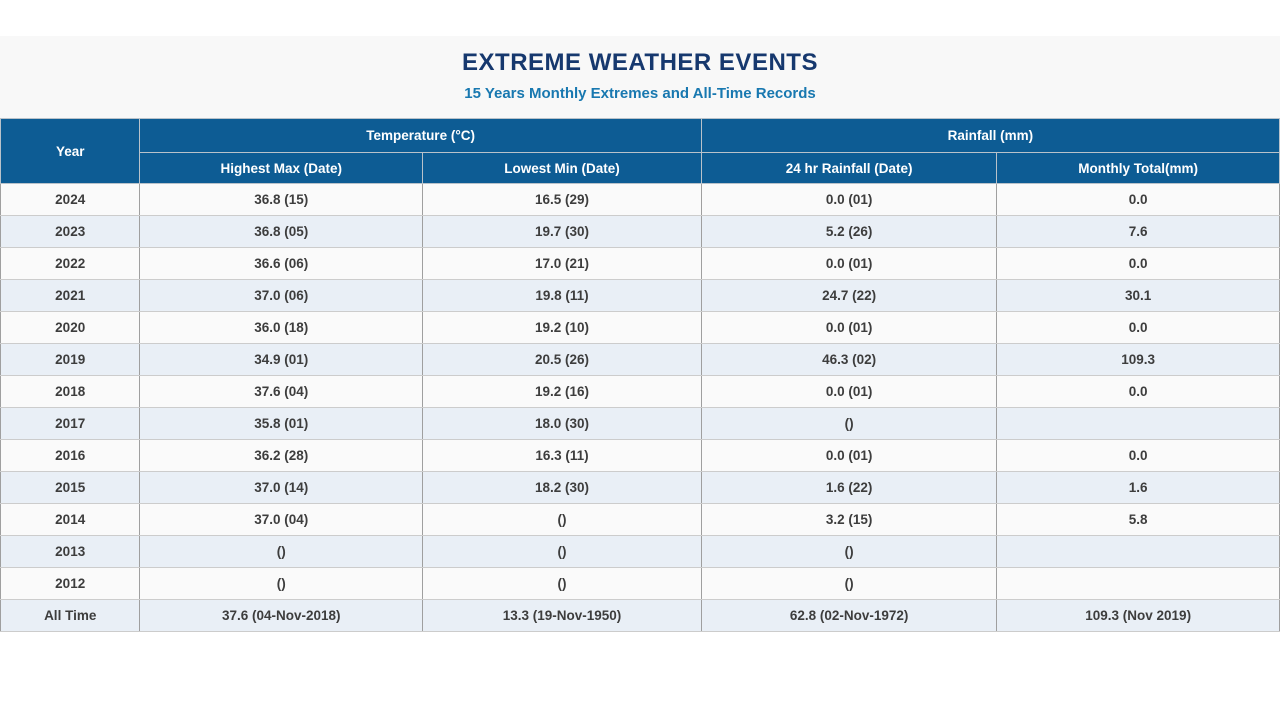 The height and width of the screenshot is (720, 1280). What do you see at coordinates (70, 391) in the screenshot?
I see `cell-year: 2018` at bounding box center [70, 391].